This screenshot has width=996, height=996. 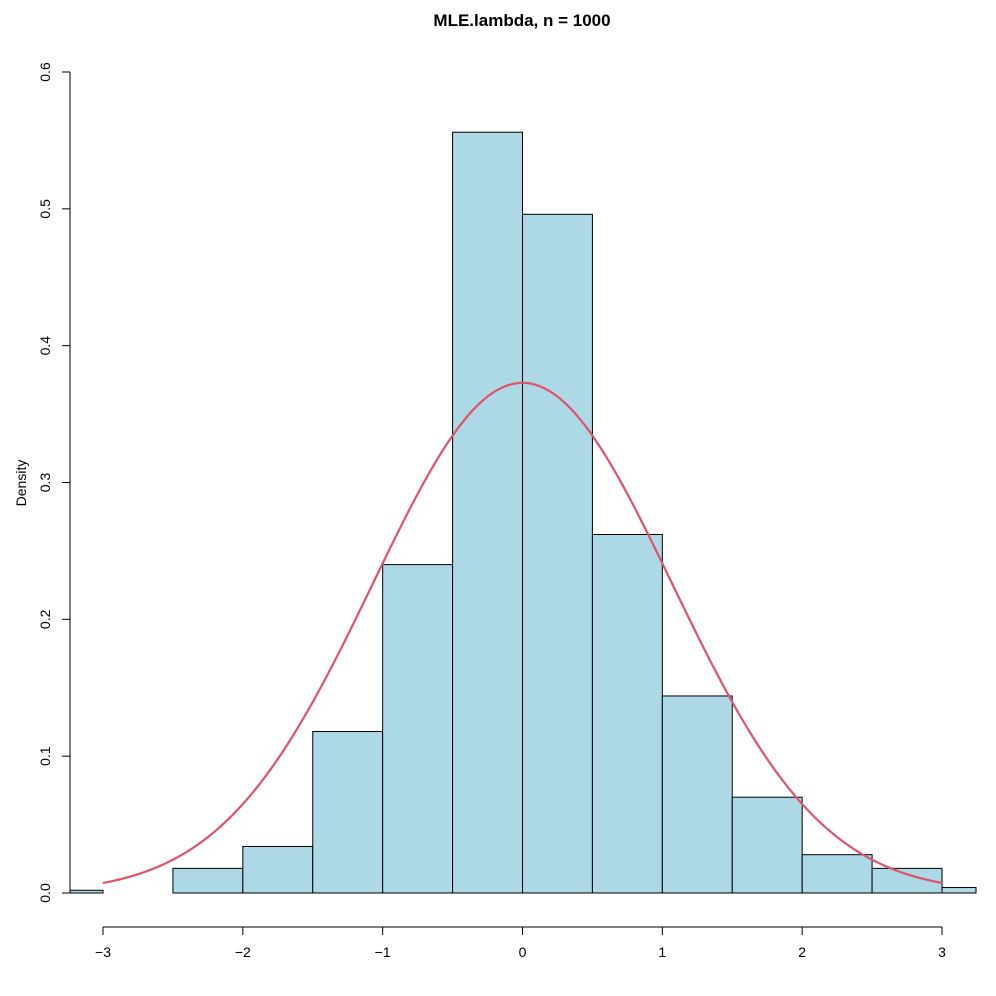 I want to click on x-axis: −3 −2 −1 0 1 2 3, so click(x=520, y=943).